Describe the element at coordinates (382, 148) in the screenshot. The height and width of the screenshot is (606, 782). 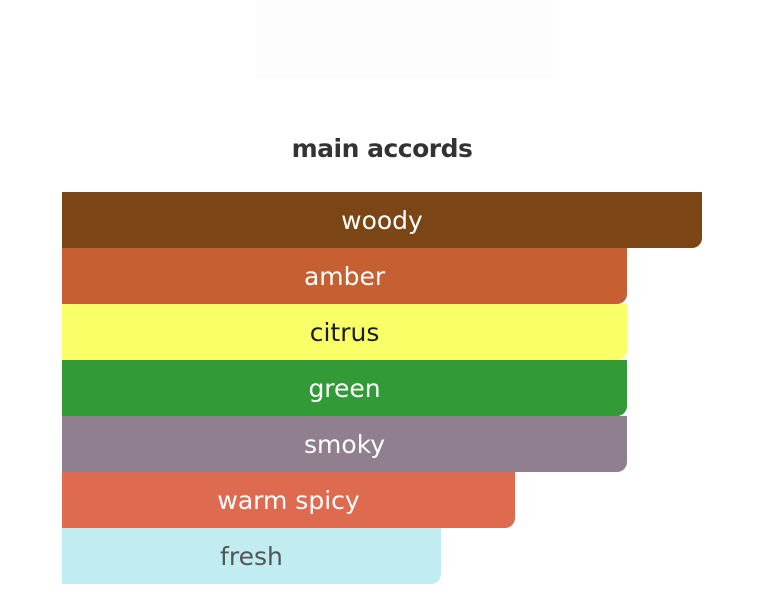
I see `section-title: main accords` at that location.